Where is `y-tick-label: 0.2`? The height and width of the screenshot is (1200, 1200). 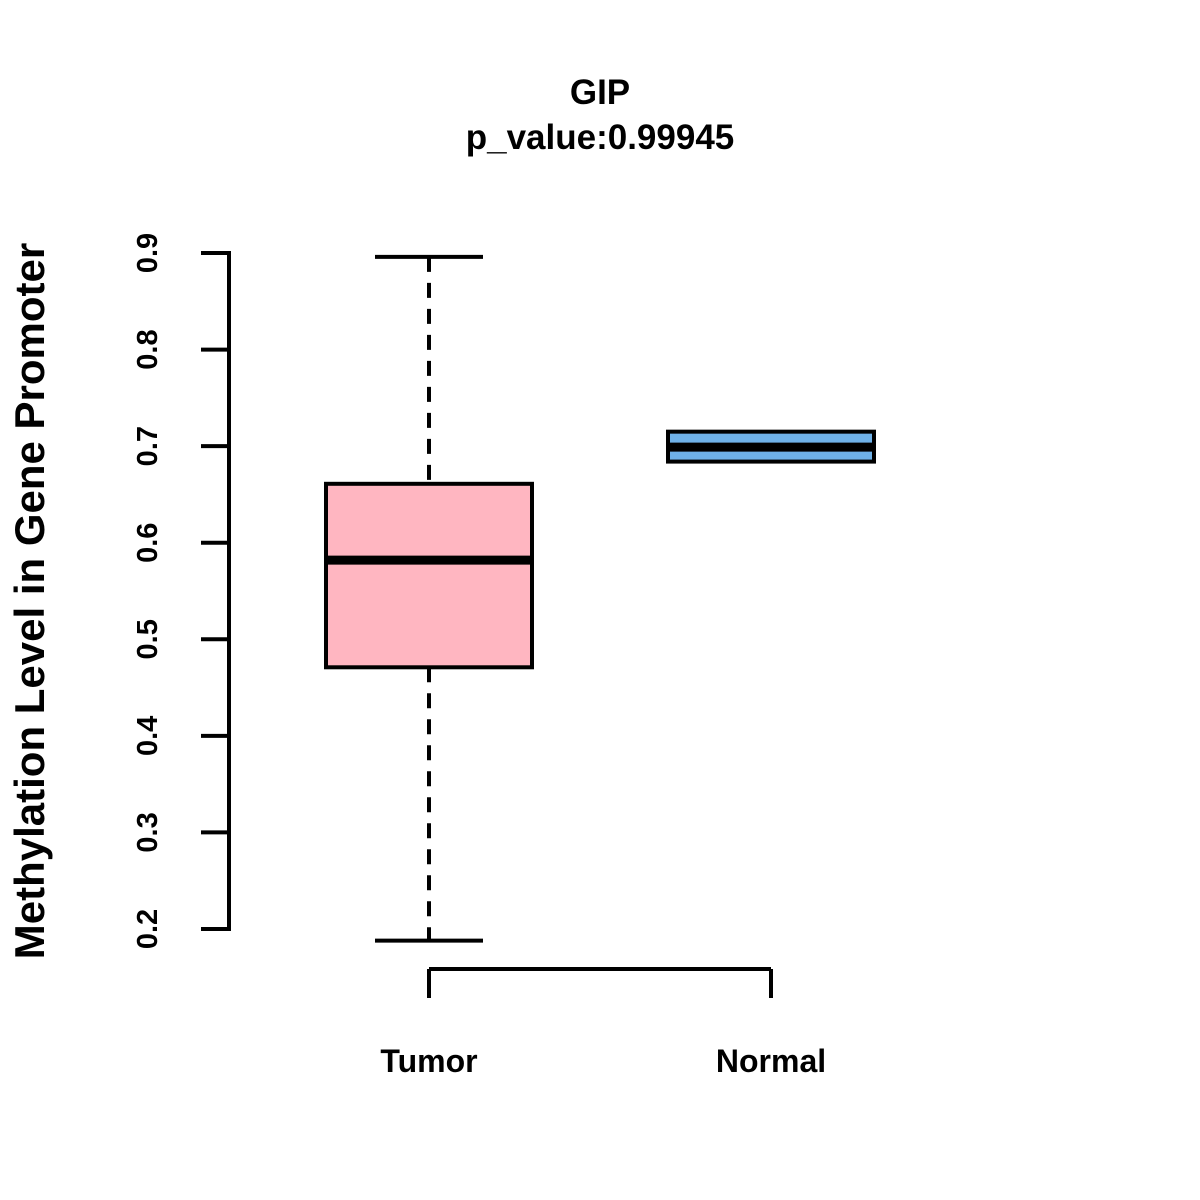
y-tick-label: 0.2 is located at coordinates (148, 929).